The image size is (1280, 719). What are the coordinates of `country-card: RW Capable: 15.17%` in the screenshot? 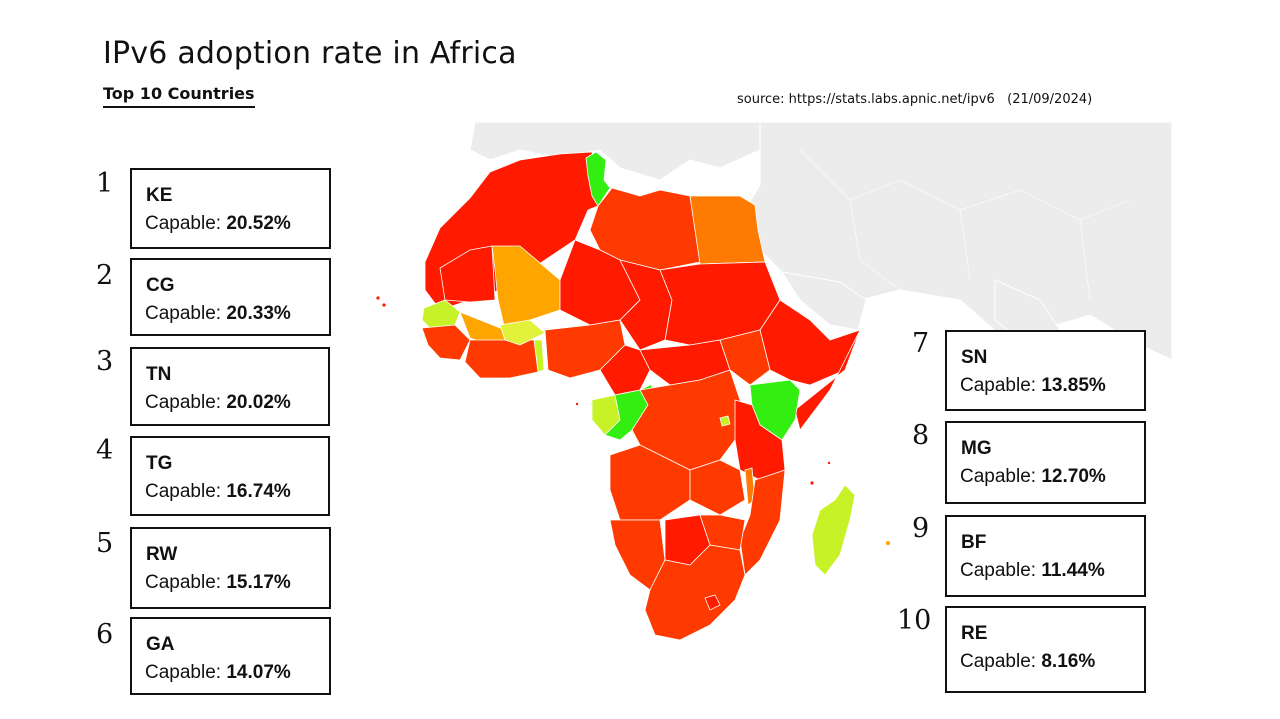 It's located at (230, 568).